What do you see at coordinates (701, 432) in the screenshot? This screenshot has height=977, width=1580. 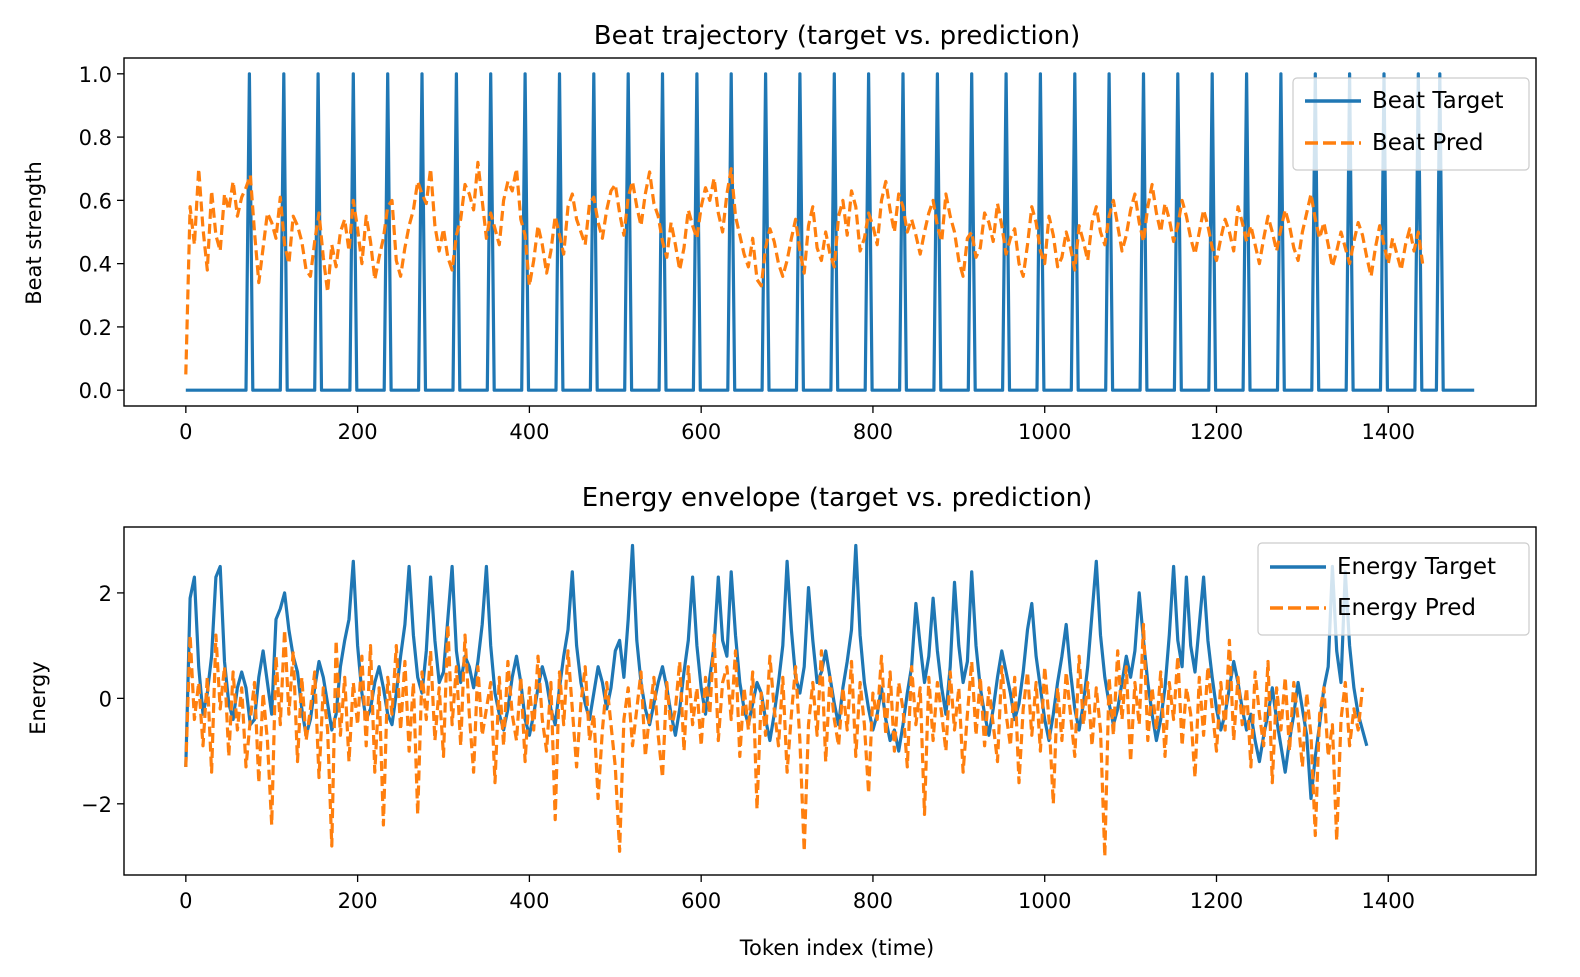 I see `beat-x-tick-label: 600` at bounding box center [701, 432].